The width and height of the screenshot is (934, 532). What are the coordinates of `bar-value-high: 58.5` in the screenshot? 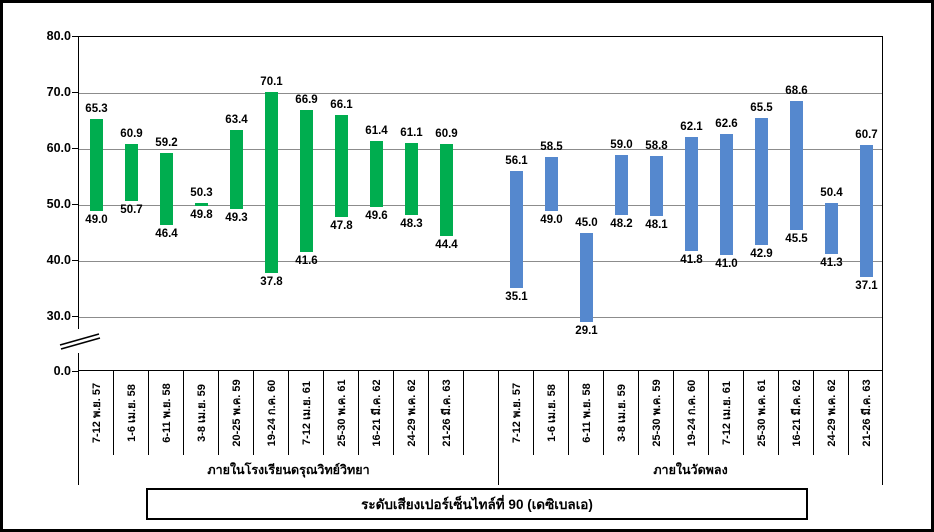 It's located at (551, 147).